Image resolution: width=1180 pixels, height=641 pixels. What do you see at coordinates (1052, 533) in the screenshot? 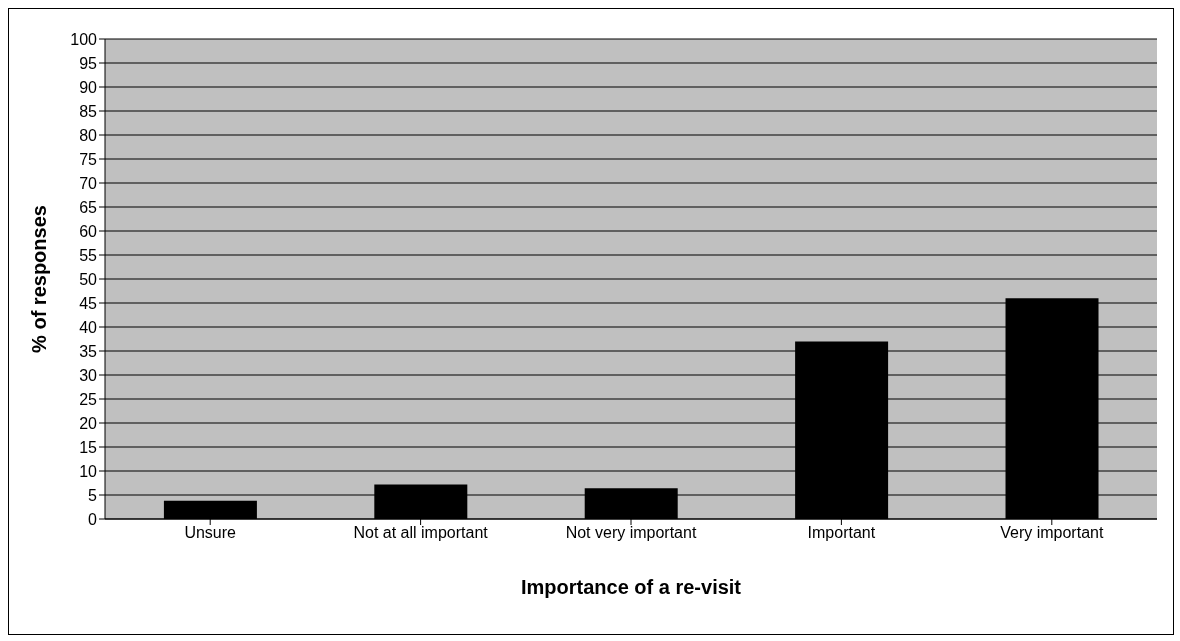
I see `x-tick-label: Very important` at bounding box center [1052, 533].